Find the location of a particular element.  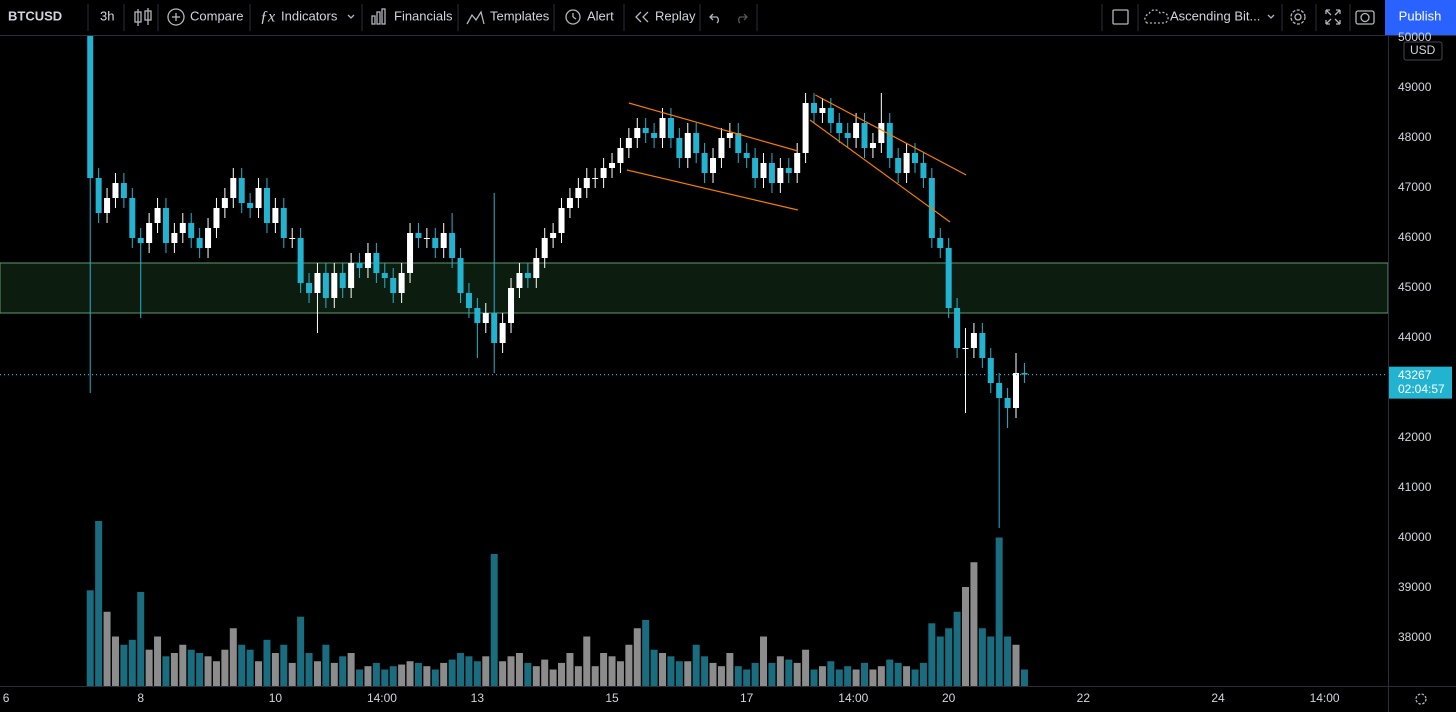

fullscreen-button is located at coordinates (1333, 17).